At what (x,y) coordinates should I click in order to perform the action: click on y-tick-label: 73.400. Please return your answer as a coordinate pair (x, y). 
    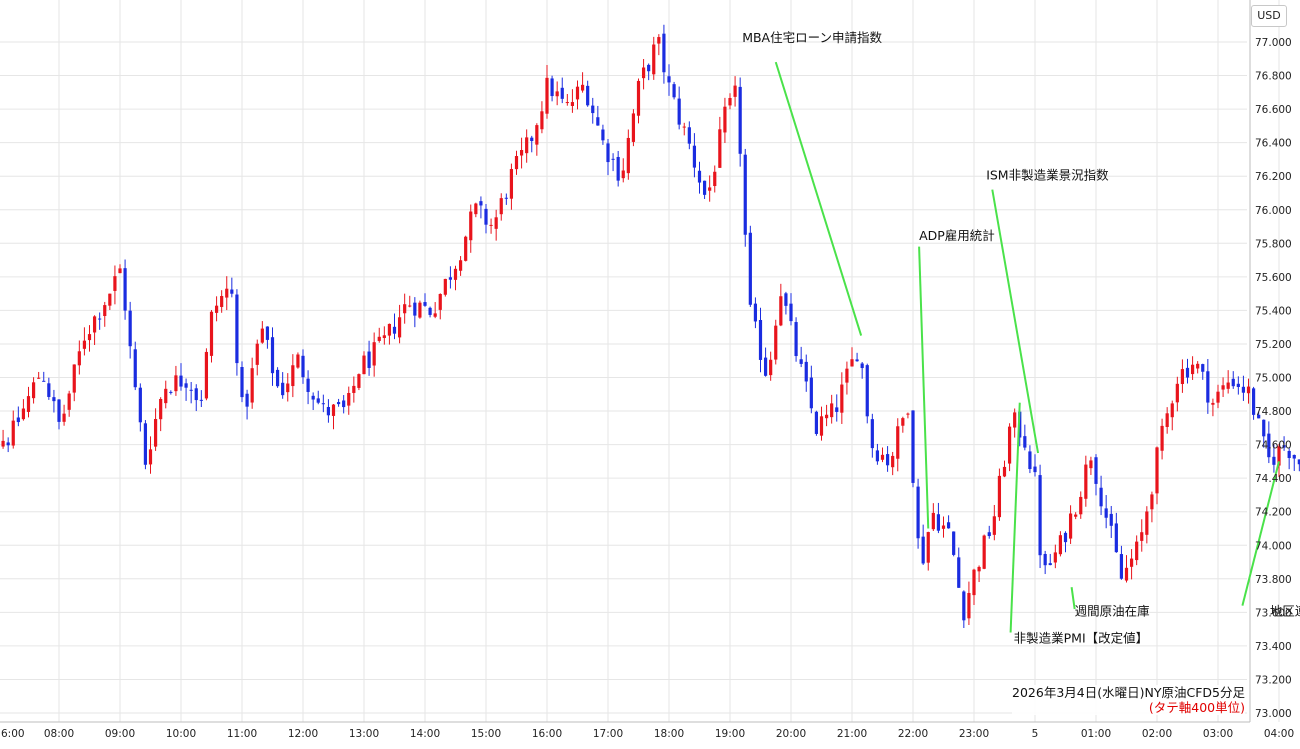
    Looking at the image, I should click on (1273, 647).